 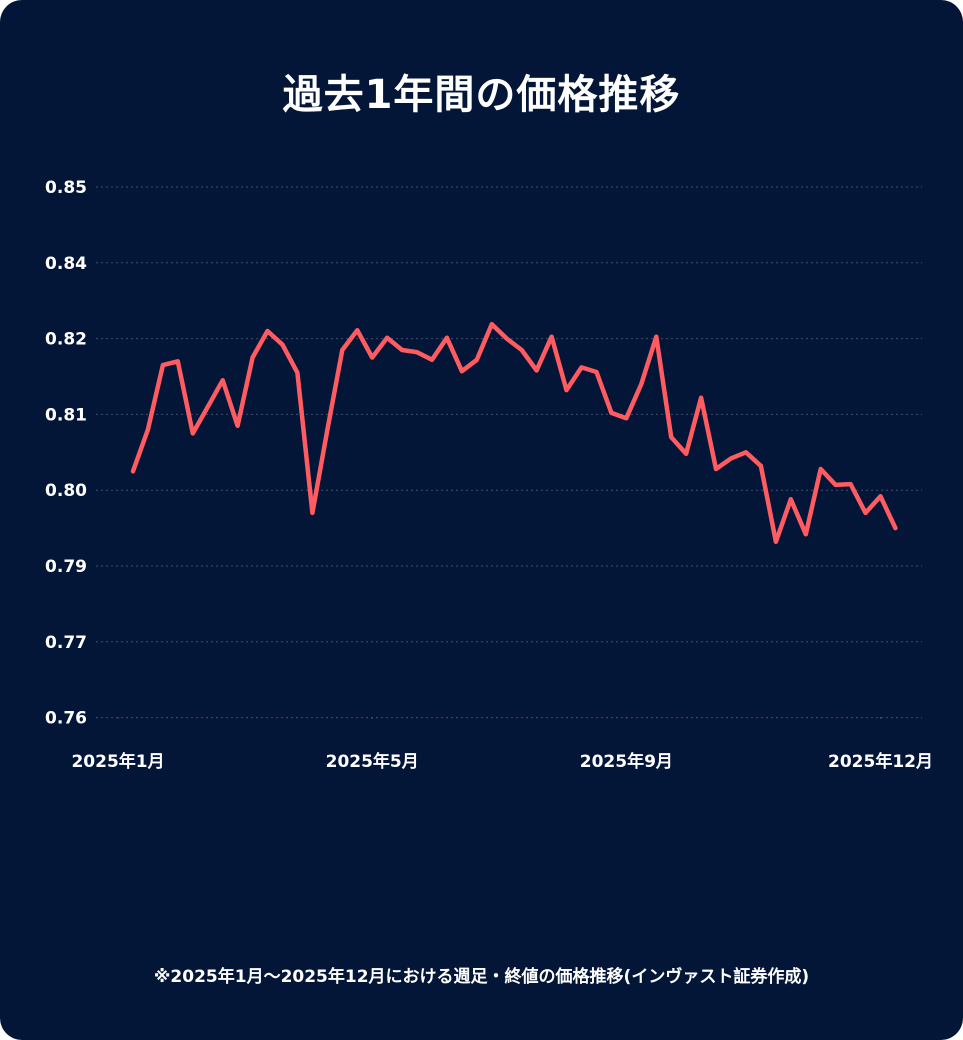 What do you see at coordinates (66, 491) in the screenshot?
I see `y-tick-label: 0.80` at bounding box center [66, 491].